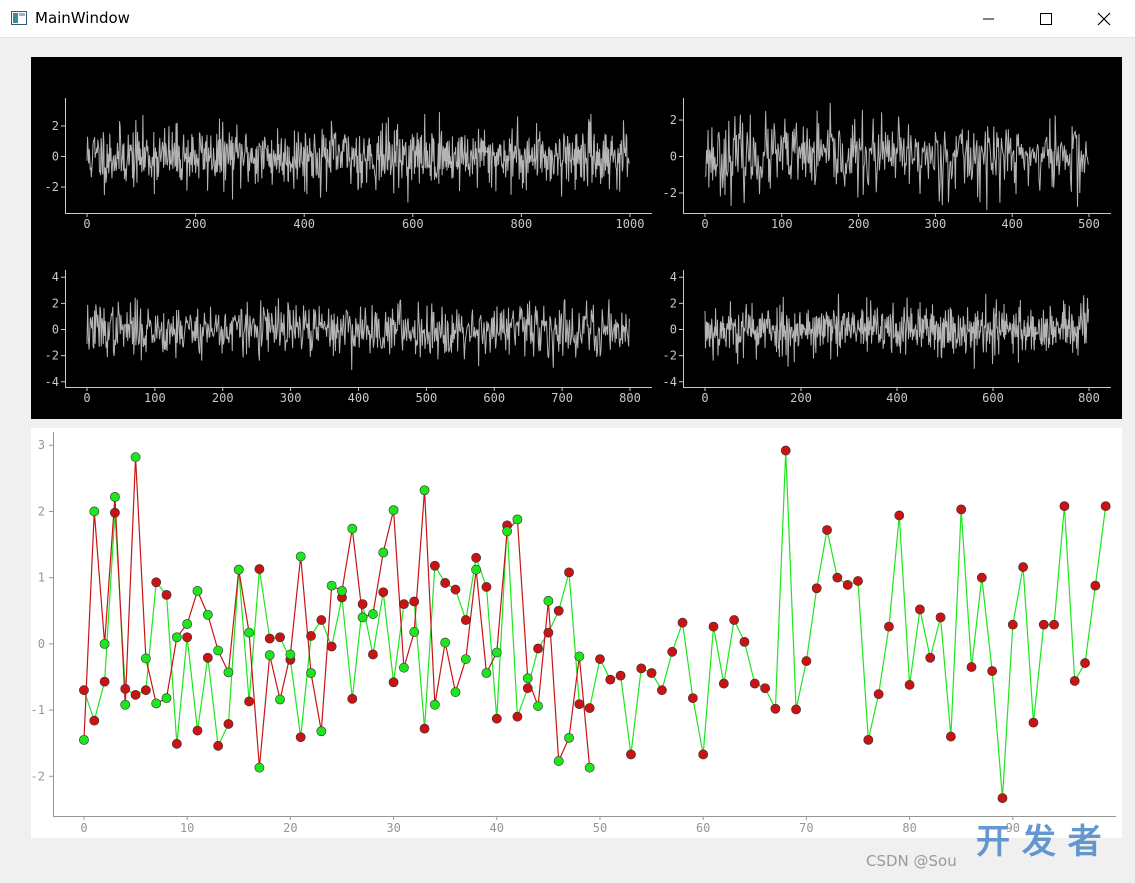 This screenshot has height=883, width=1135. I want to click on app-icon, so click(19, 18).